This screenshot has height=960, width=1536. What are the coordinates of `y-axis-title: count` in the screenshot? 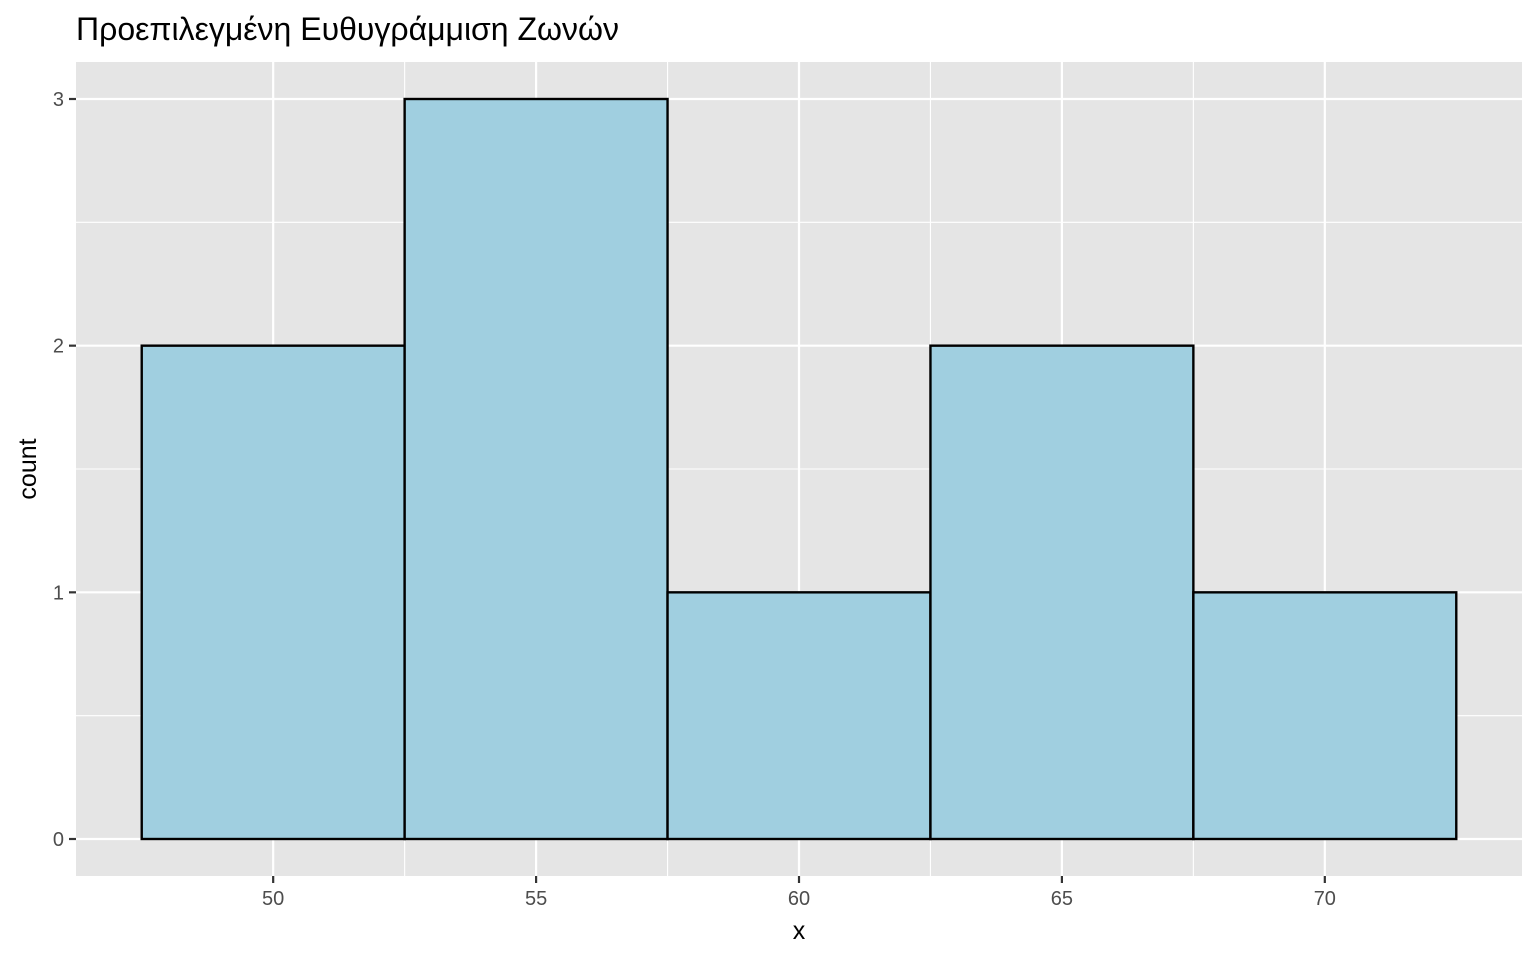 It's located at (28, 468).